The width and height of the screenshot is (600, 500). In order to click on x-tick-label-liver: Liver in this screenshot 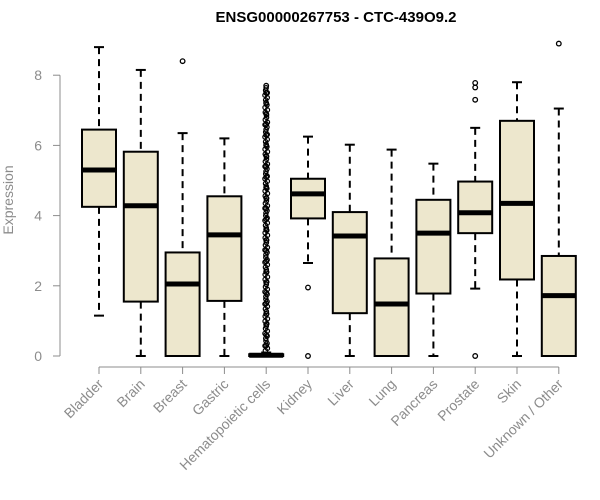, I will do `click(340, 392)`.